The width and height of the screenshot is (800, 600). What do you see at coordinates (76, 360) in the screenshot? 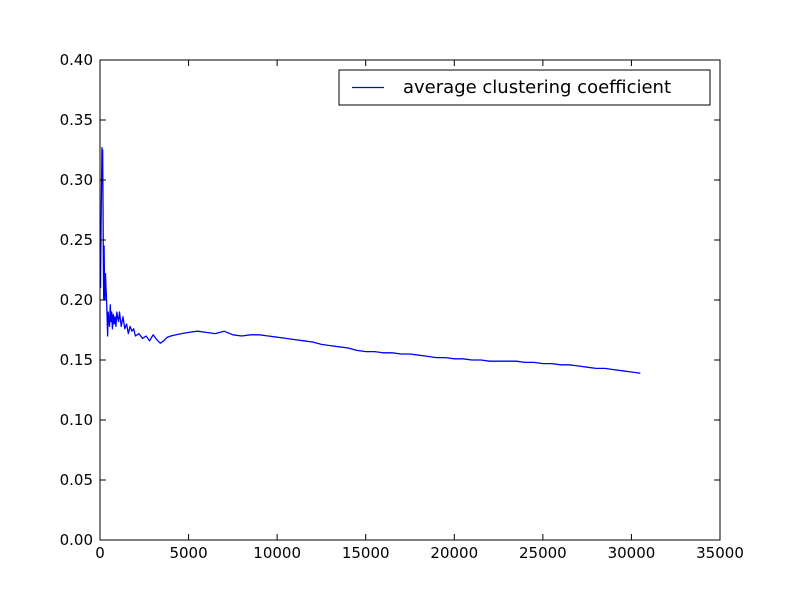
I see `y-tick-label: 0.15` at bounding box center [76, 360].